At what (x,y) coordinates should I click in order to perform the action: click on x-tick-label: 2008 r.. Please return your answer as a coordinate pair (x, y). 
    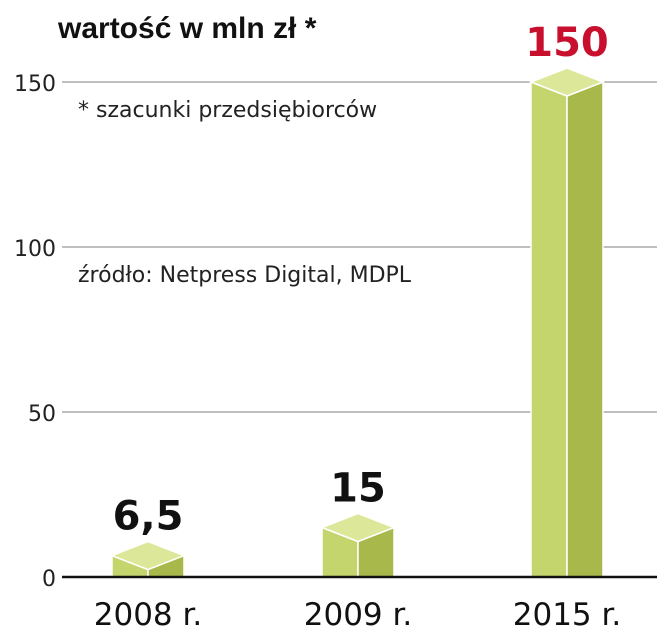
    Looking at the image, I should click on (148, 615).